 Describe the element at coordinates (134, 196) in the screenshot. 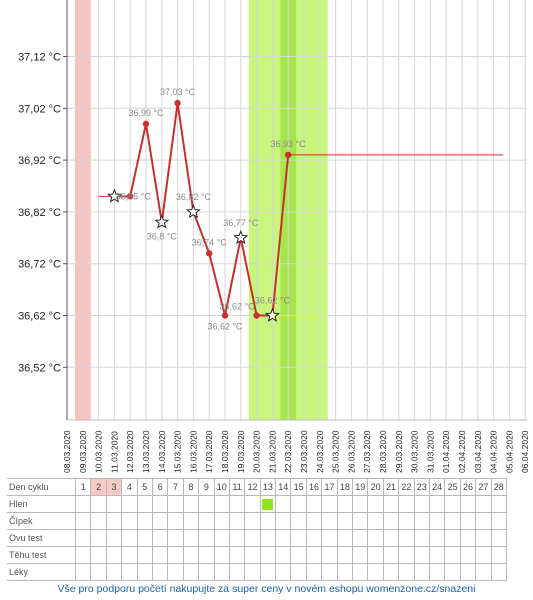

I see `data-label: 36,85 °C` at that location.